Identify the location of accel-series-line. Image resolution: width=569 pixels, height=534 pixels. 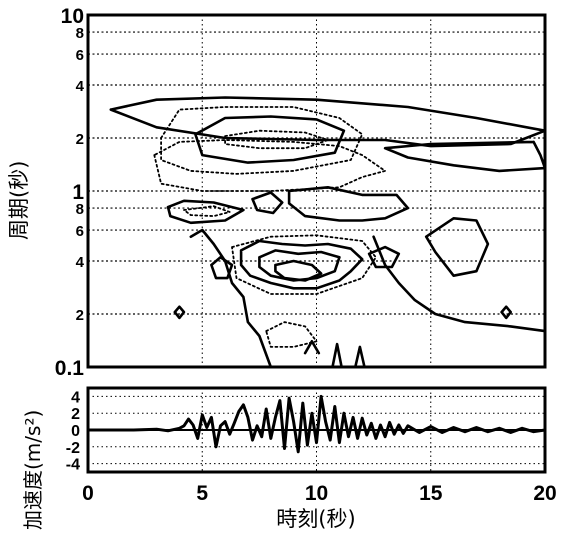
(317, 424).